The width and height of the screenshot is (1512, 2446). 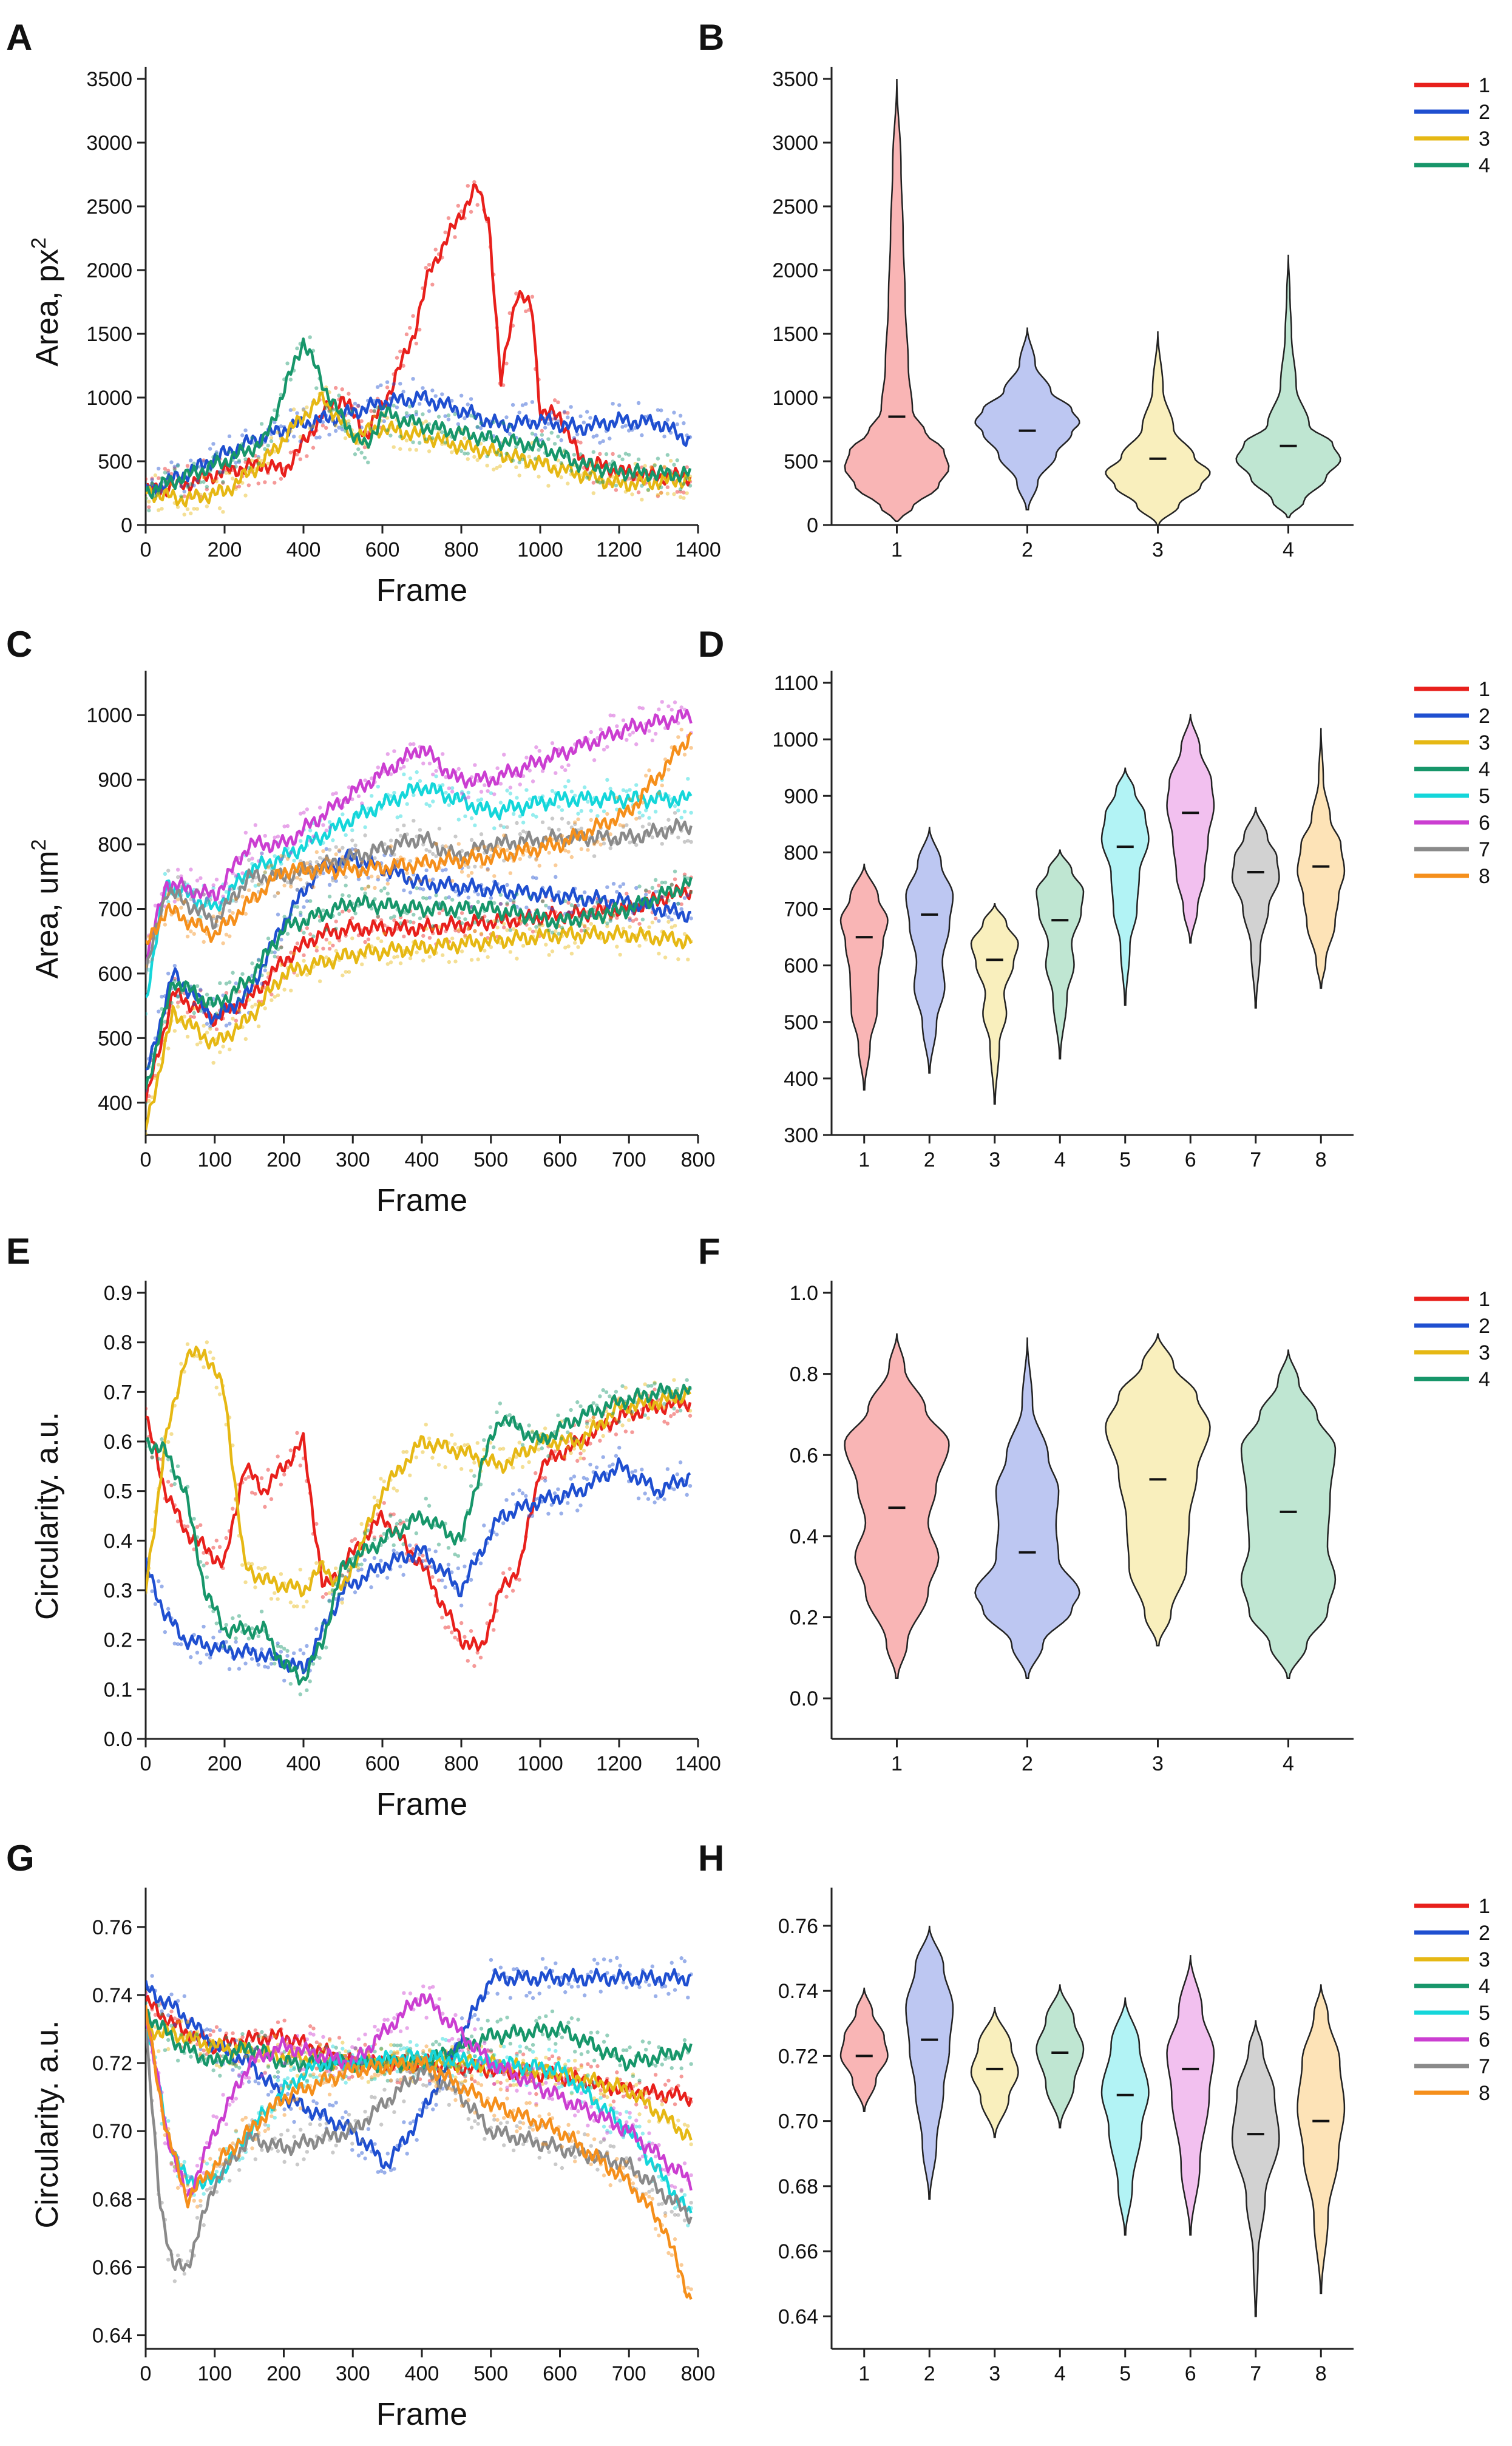 I want to click on y-tick-label: 0.72, so click(x=798, y=2056).